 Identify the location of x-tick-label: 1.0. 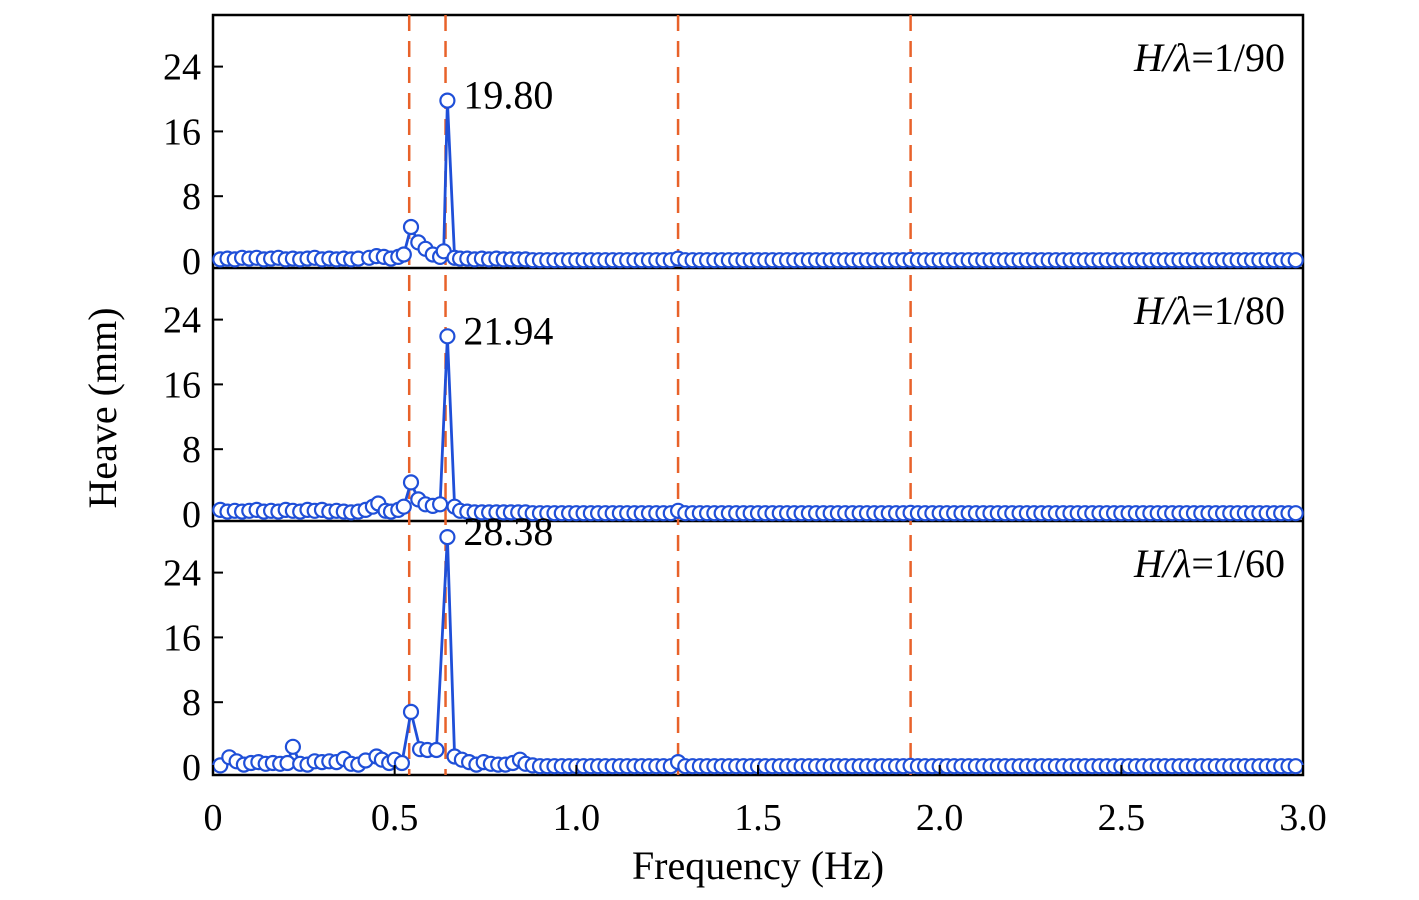
(577, 818).